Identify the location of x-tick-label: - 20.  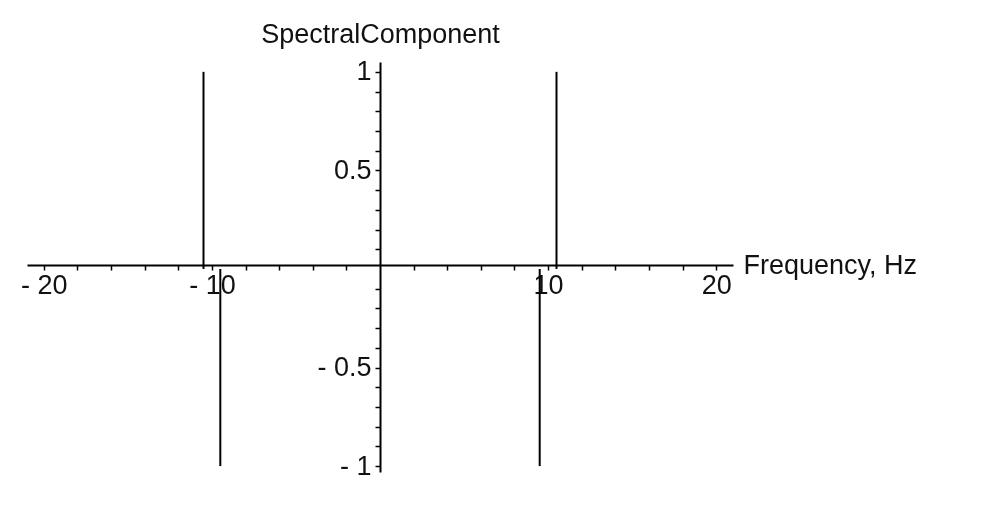
(44, 284).